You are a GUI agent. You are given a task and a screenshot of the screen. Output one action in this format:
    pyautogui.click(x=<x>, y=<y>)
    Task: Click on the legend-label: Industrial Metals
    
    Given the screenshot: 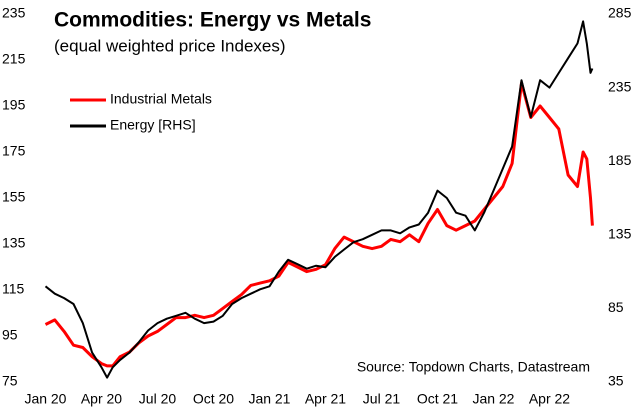 What is the action you would take?
    pyautogui.click(x=161, y=99)
    